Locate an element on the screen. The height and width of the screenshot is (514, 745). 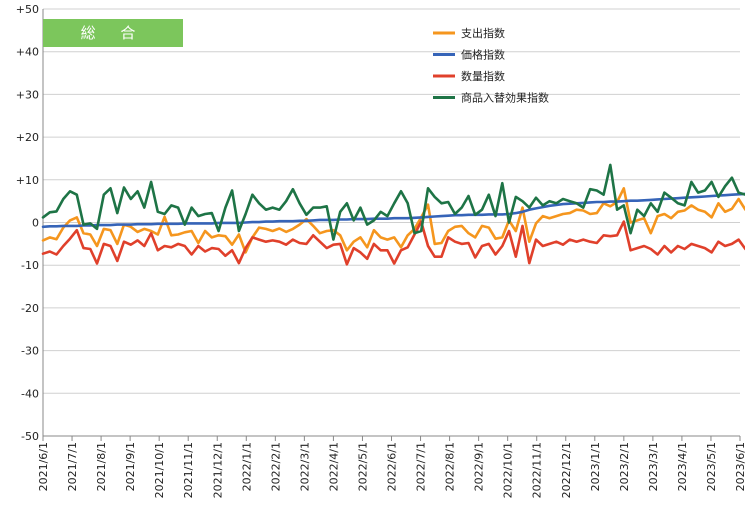
legend-label: 数量指数 is located at coordinates (483, 76).